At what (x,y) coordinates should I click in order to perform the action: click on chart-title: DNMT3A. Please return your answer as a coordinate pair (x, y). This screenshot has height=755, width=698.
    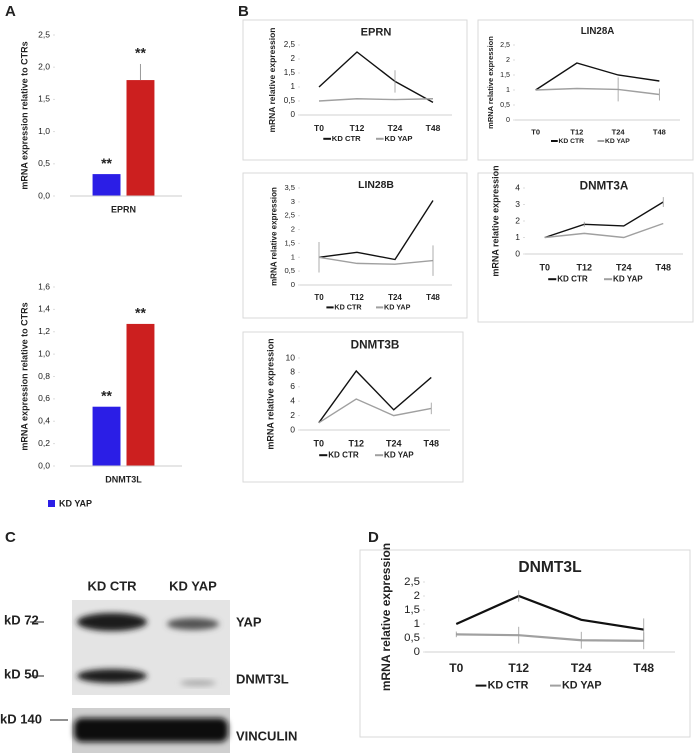
    Looking at the image, I should click on (604, 186).